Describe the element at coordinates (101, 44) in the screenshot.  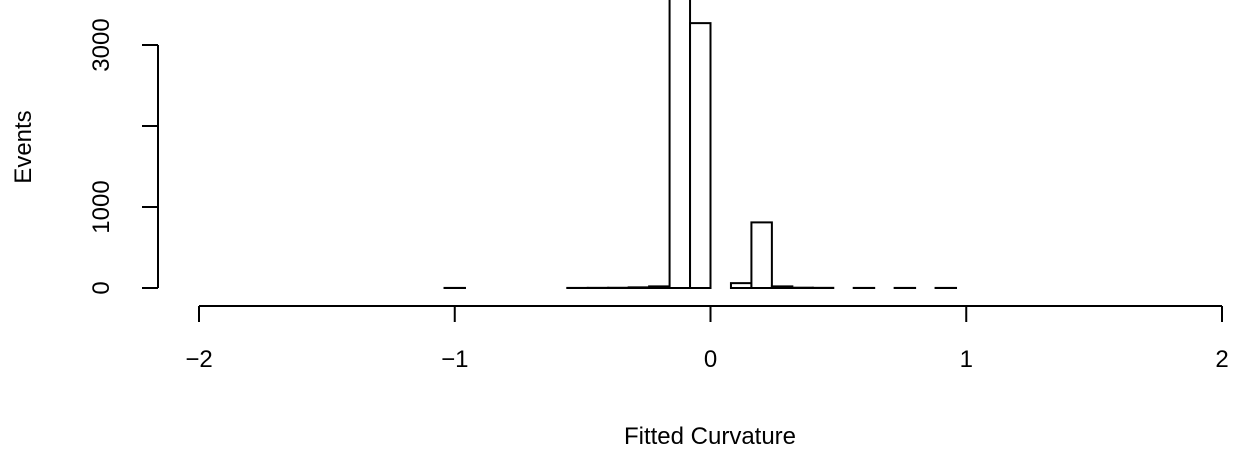
I see `y-tick-label: 3000` at that location.